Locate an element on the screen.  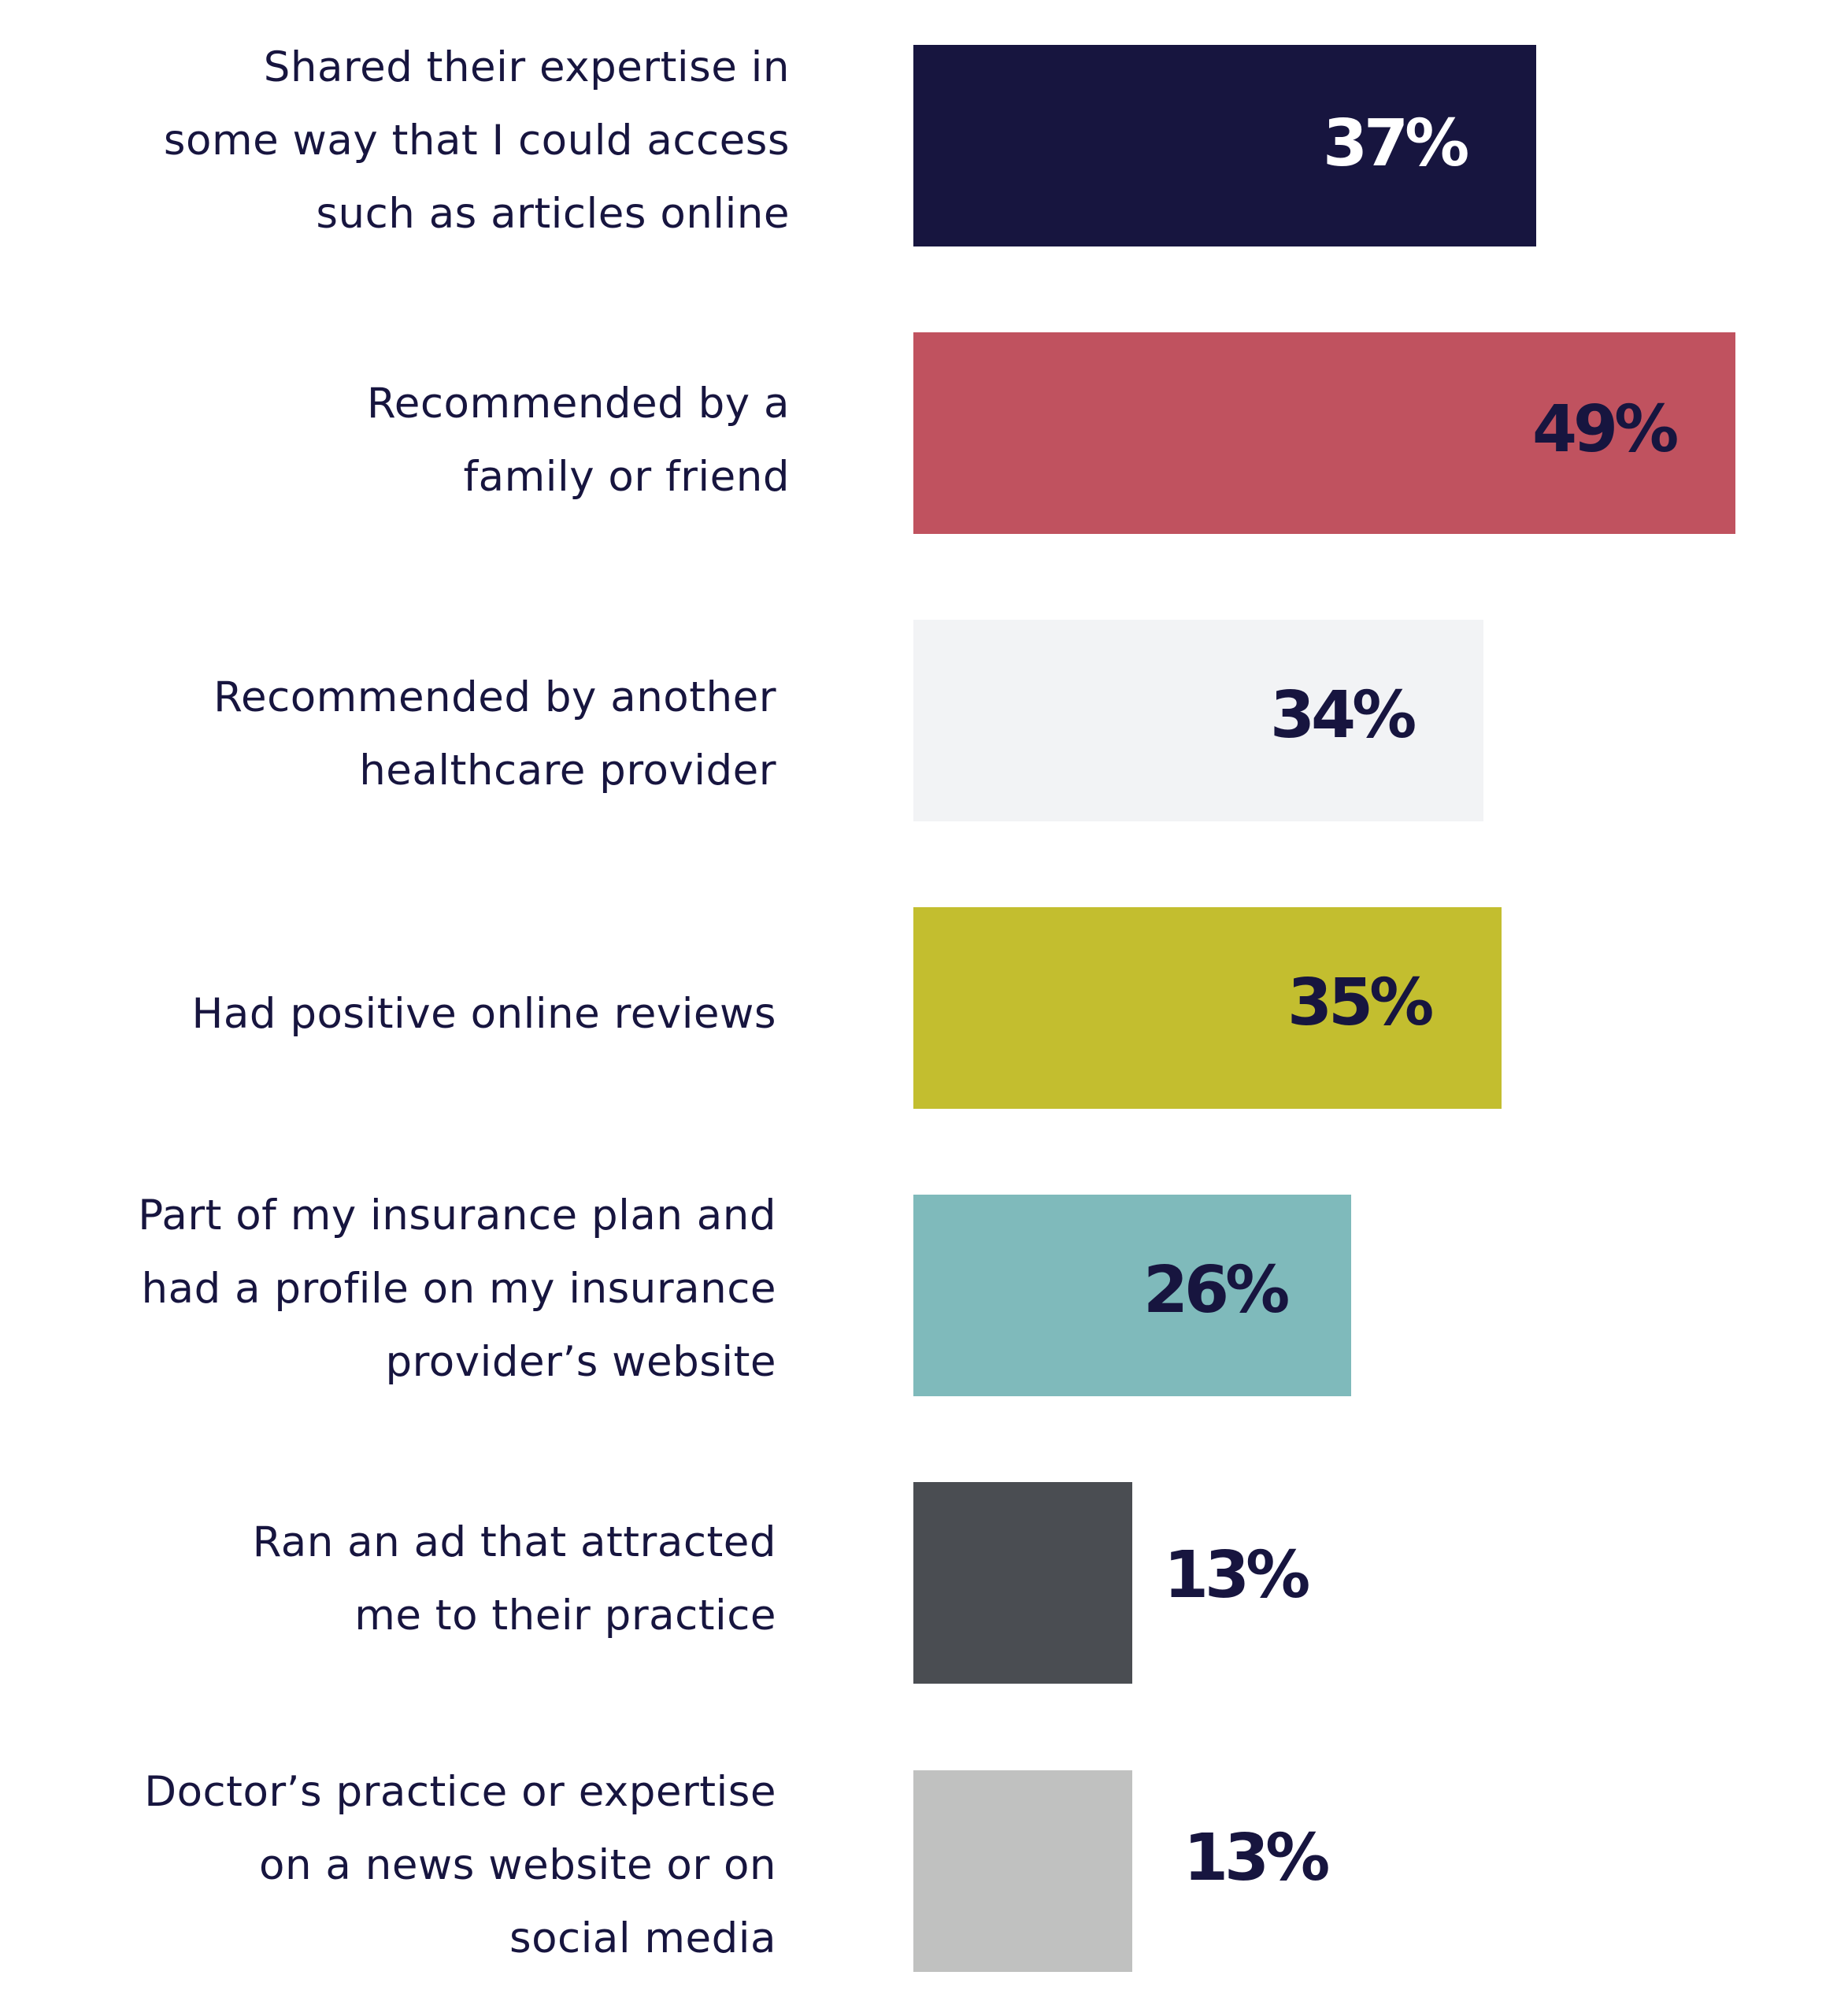
bar-healthcare-provider is located at coordinates (1198, 720).